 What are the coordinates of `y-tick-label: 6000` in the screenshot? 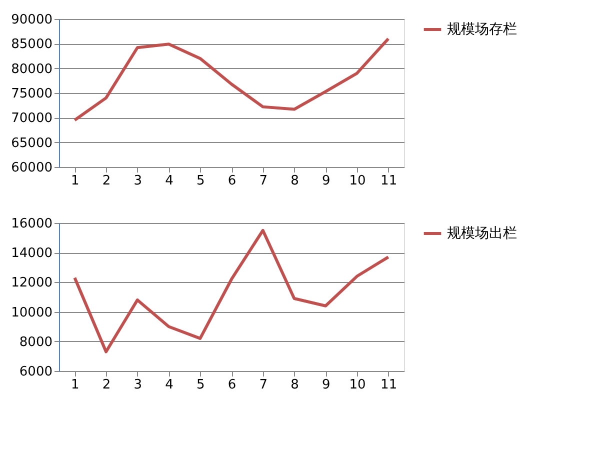 It's located at (35, 372).